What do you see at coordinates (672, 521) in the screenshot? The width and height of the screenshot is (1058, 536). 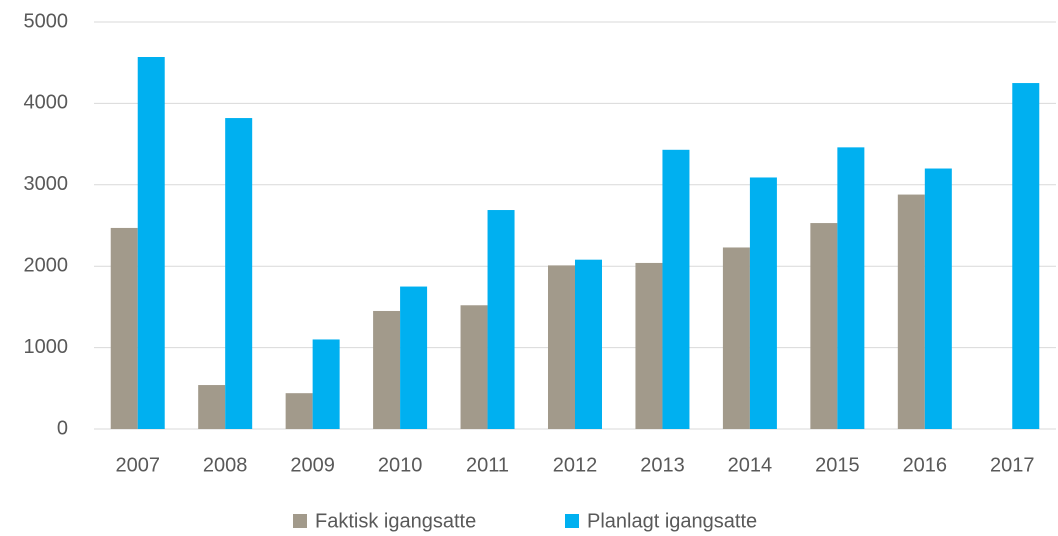 I see `legend-label: Planlagt igangsatte` at bounding box center [672, 521].